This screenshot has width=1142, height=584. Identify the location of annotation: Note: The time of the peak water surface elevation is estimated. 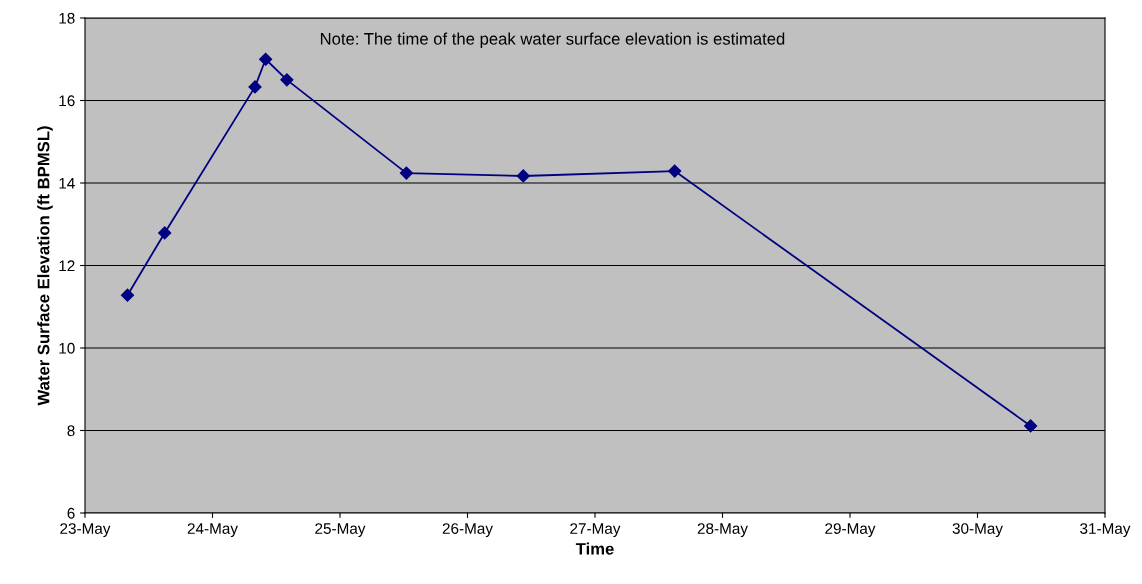
(552, 40).